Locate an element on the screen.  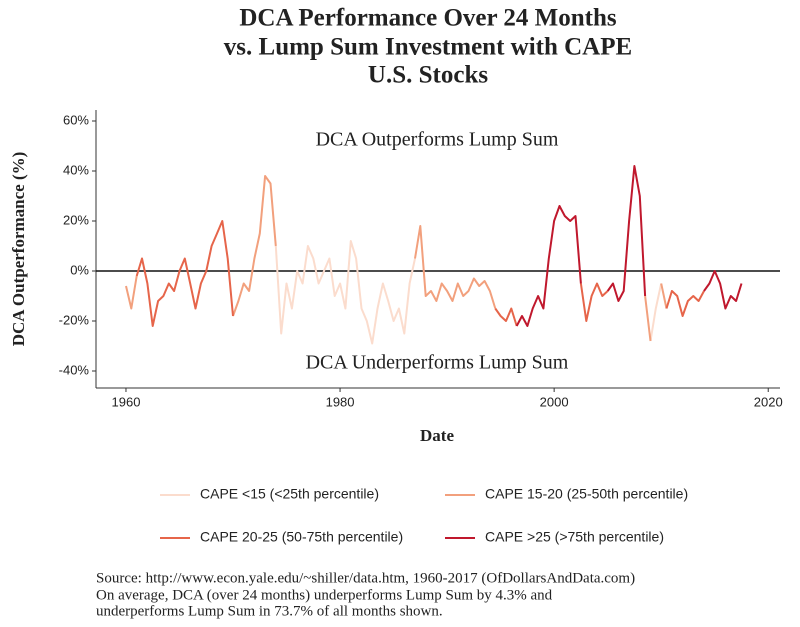
y-tick-label: -40% is located at coordinates (74, 369).